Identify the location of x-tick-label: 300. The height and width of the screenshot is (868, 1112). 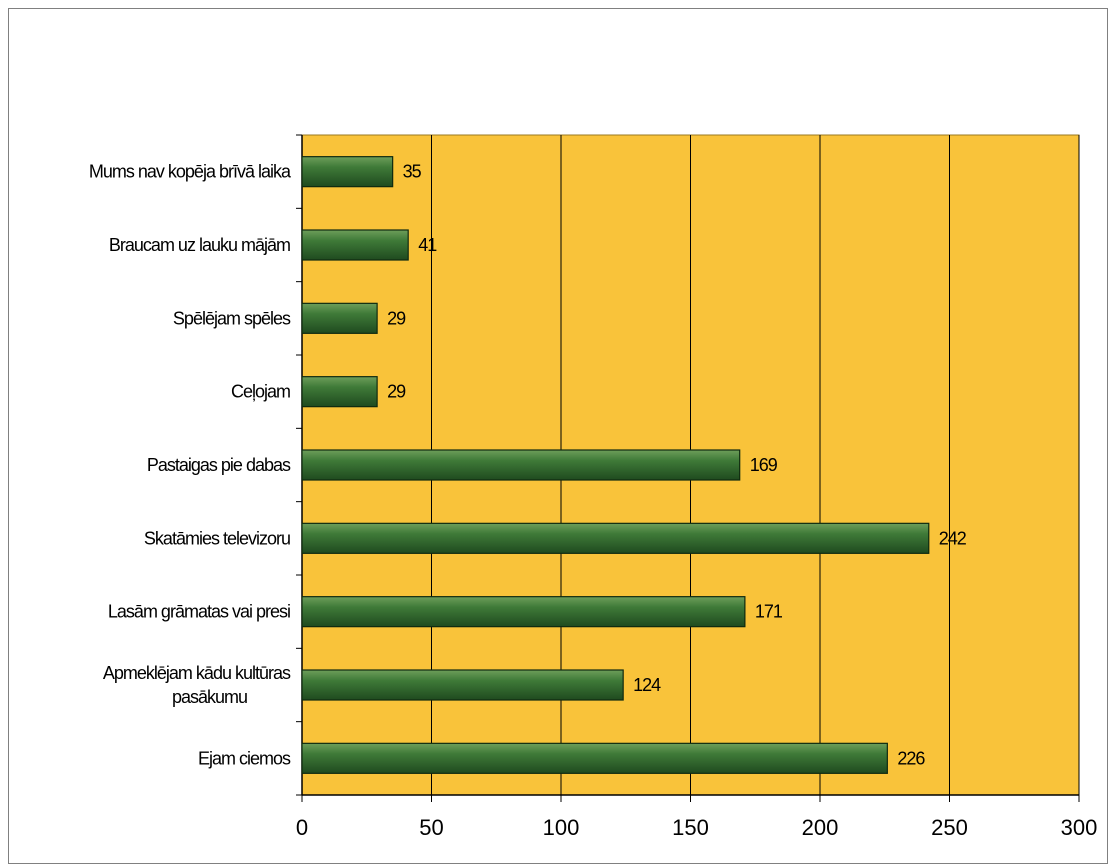
(1079, 827).